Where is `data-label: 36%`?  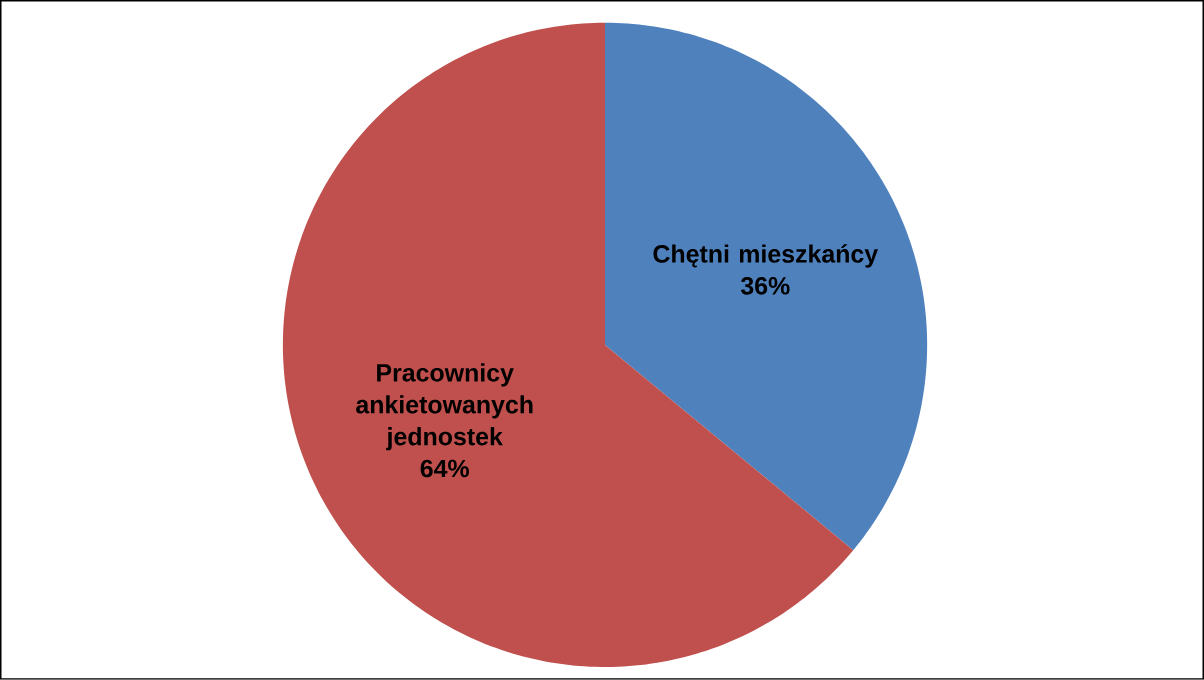 data-label: 36% is located at coordinates (765, 286).